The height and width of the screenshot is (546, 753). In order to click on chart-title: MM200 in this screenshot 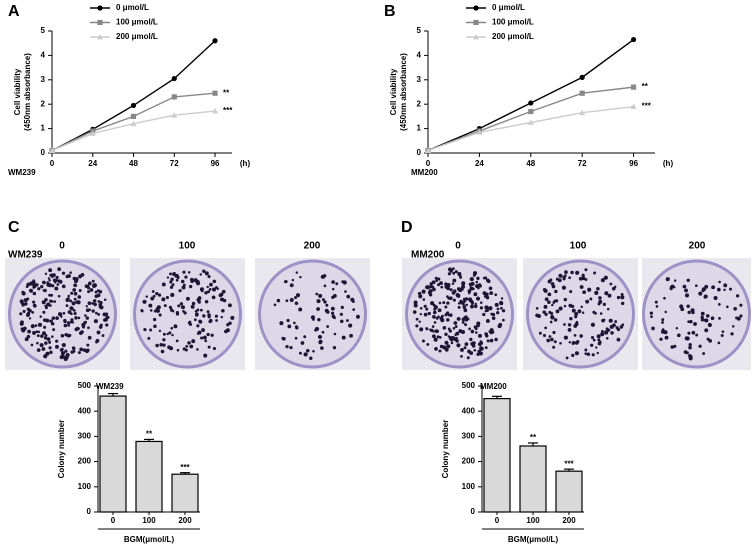, I will do `click(493, 386)`.